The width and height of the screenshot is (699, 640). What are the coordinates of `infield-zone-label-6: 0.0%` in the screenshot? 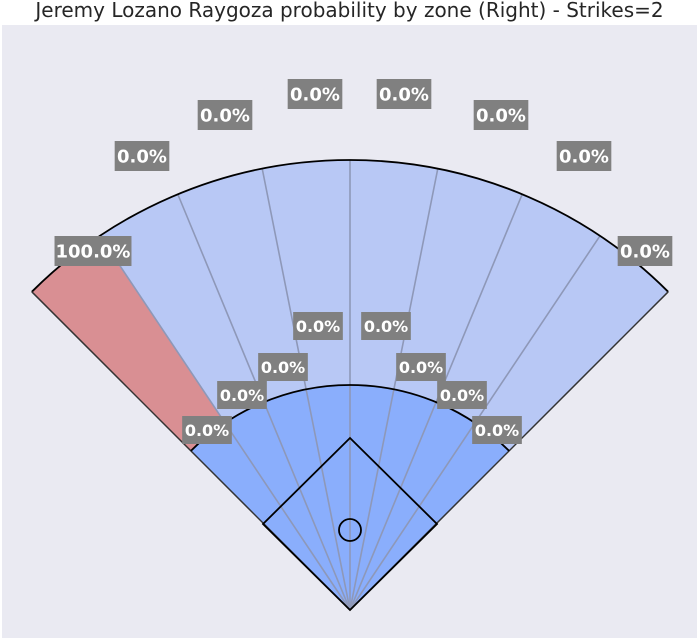 It's located at (421, 367).